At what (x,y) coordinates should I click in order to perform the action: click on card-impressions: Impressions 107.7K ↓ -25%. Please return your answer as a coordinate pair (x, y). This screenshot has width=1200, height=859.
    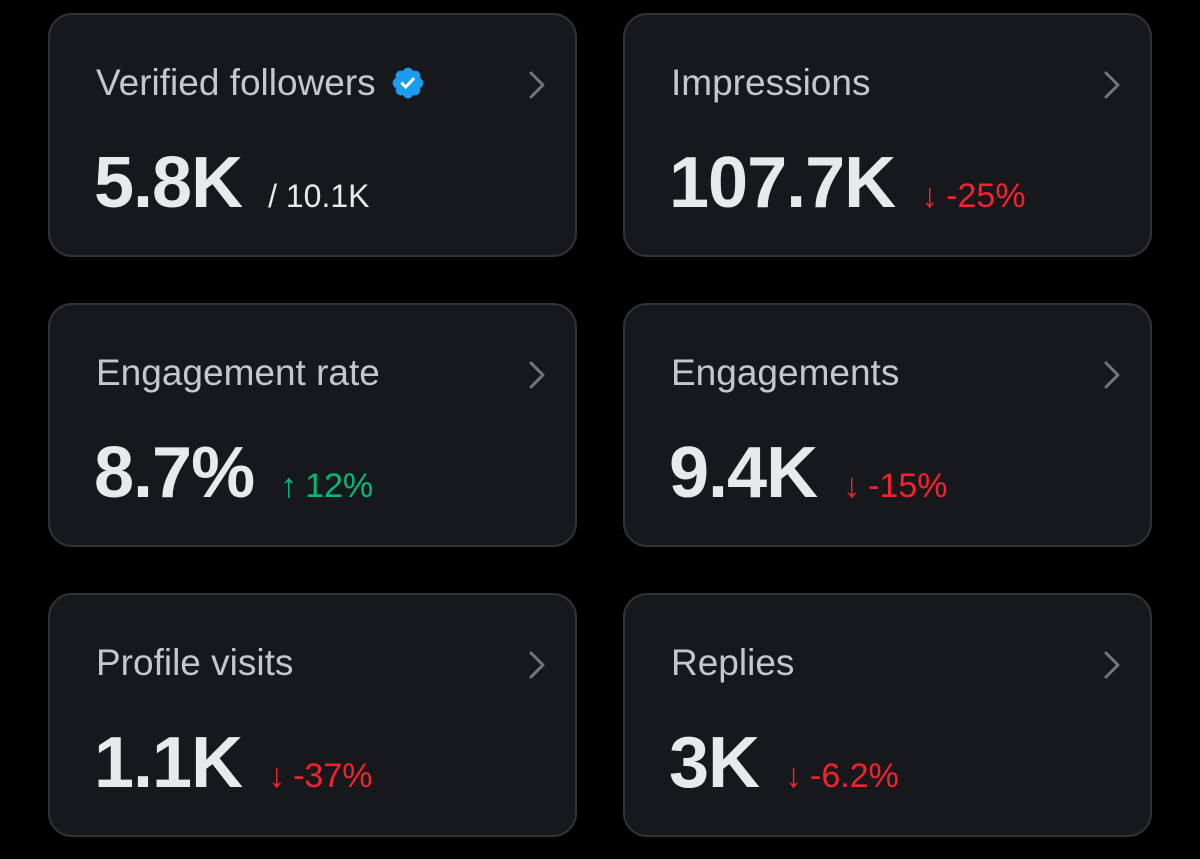
    Looking at the image, I should click on (887, 135).